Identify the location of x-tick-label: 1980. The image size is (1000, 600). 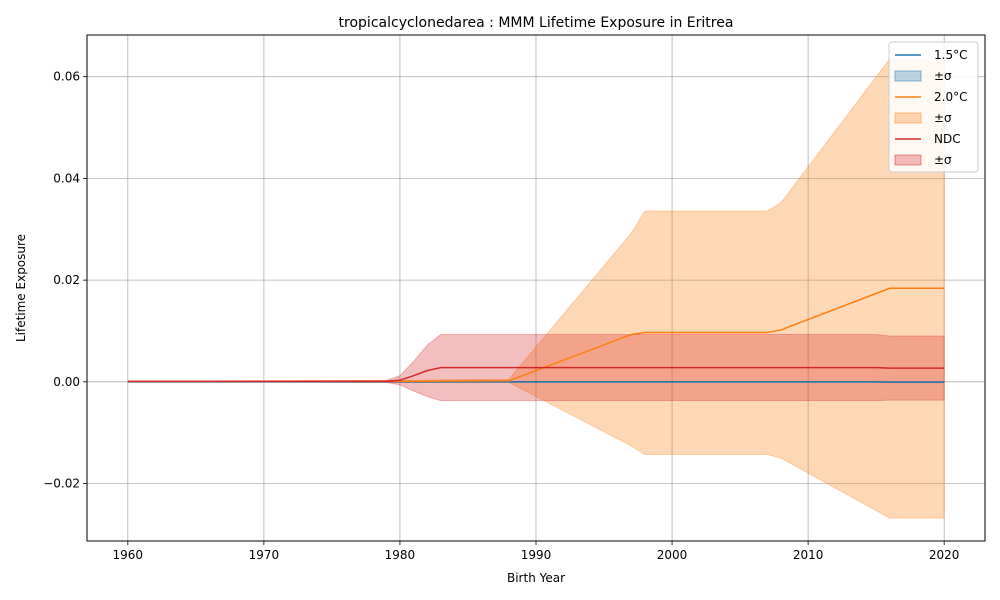
(400, 555).